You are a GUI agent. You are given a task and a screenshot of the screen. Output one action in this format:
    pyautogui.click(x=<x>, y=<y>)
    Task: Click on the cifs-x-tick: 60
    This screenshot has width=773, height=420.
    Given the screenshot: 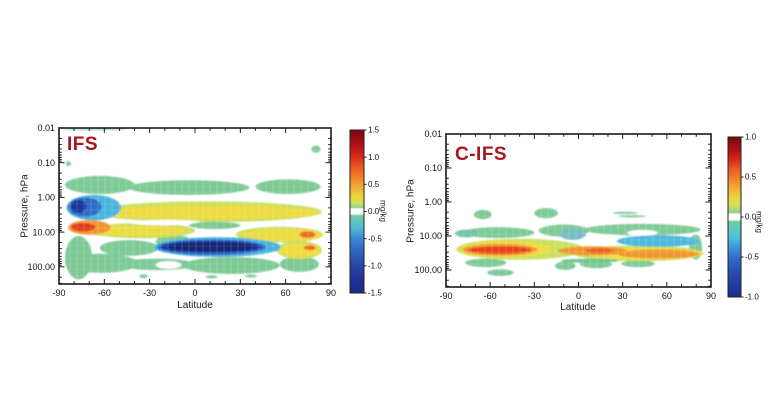 What is the action you would take?
    pyautogui.click(x=667, y=296)
    